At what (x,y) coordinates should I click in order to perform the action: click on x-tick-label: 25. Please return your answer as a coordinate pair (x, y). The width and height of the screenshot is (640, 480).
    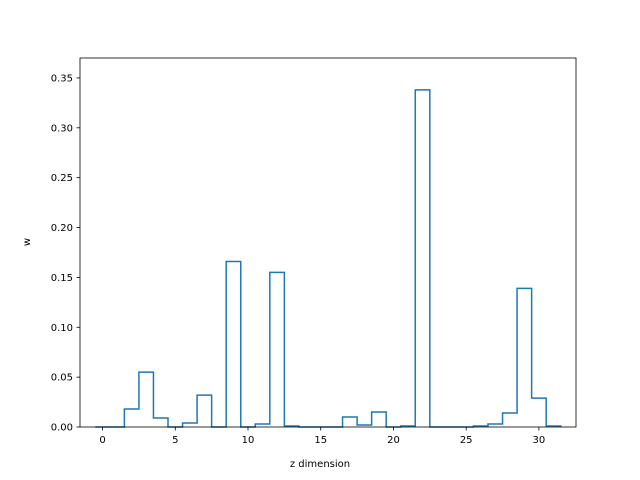
    Looking at the image, I should click on (466, 440).